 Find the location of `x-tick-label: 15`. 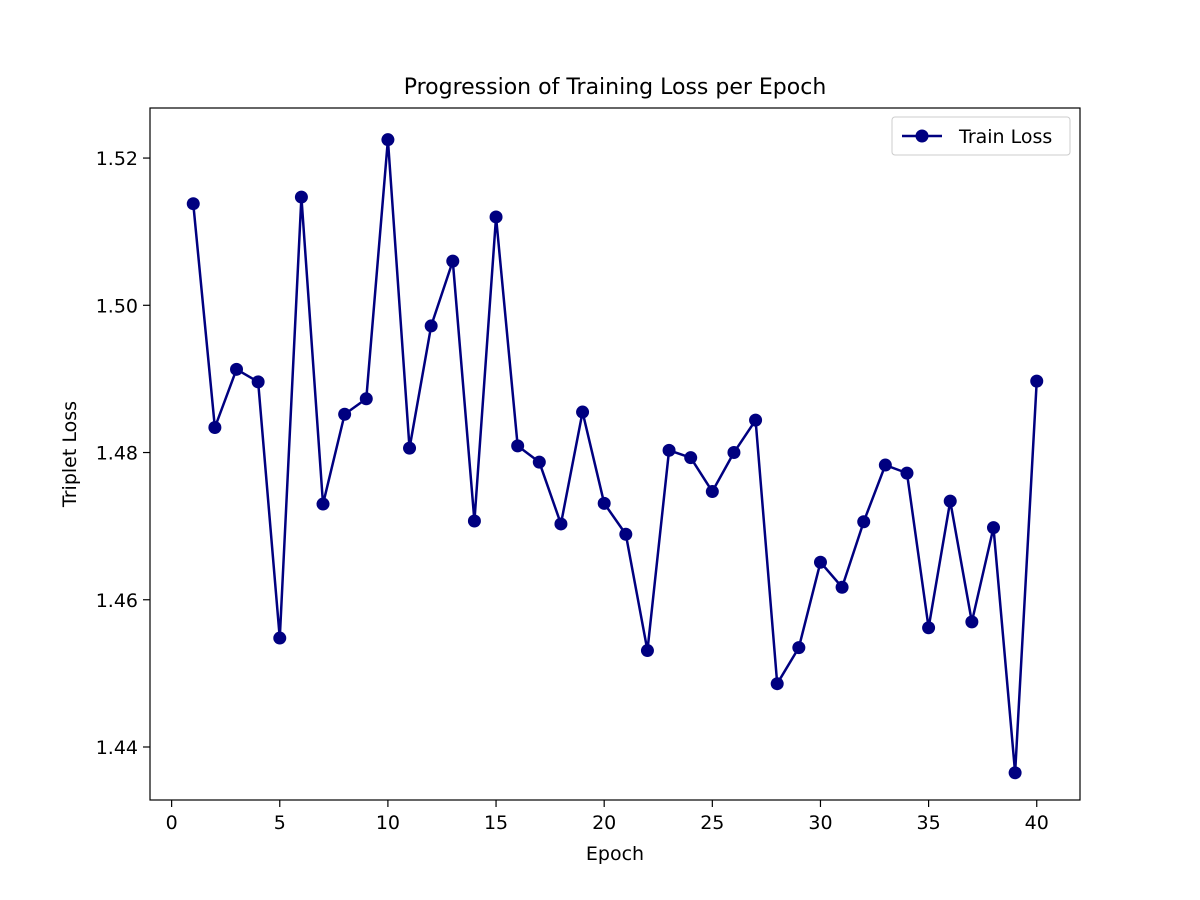

x-tick-label: 15 is located at coordinates (496, 823).